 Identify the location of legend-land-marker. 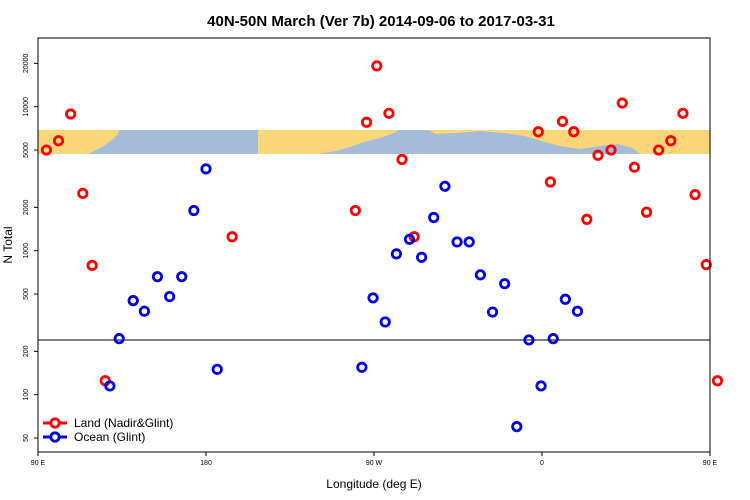
(55, 423).